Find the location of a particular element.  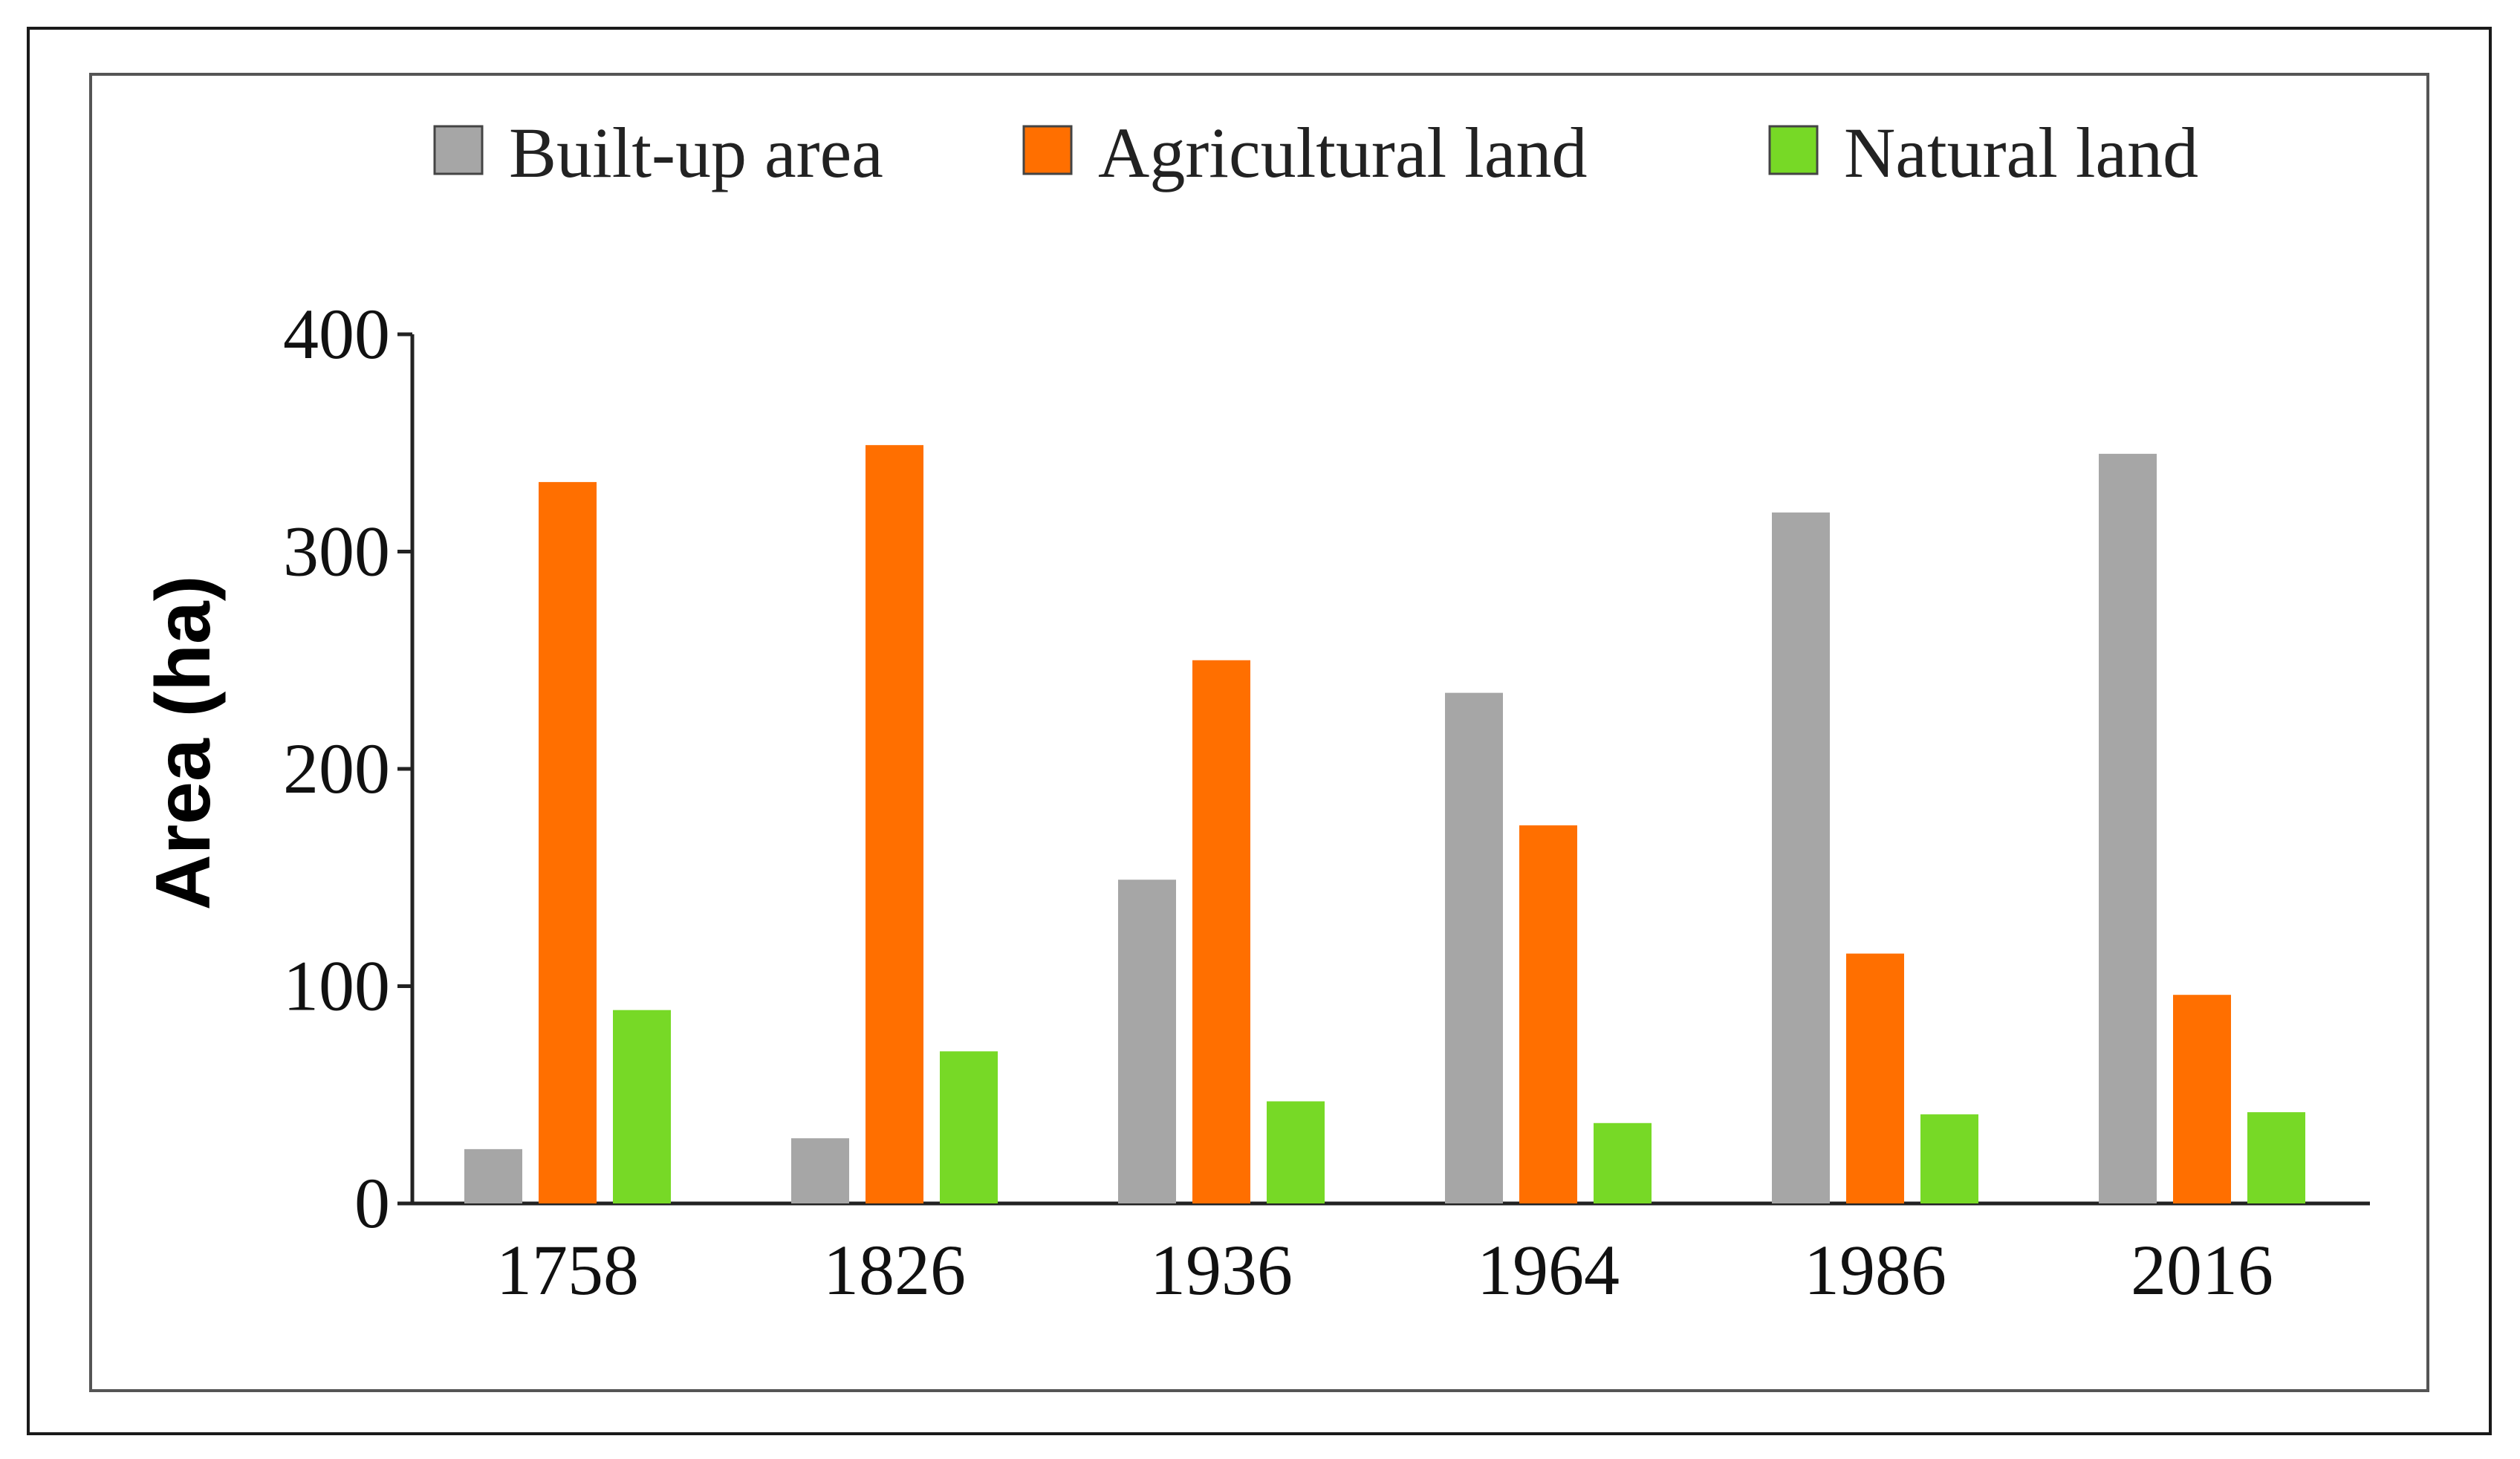

bar-agricultural-land-1964 is located at coordinates (1548, 1014).